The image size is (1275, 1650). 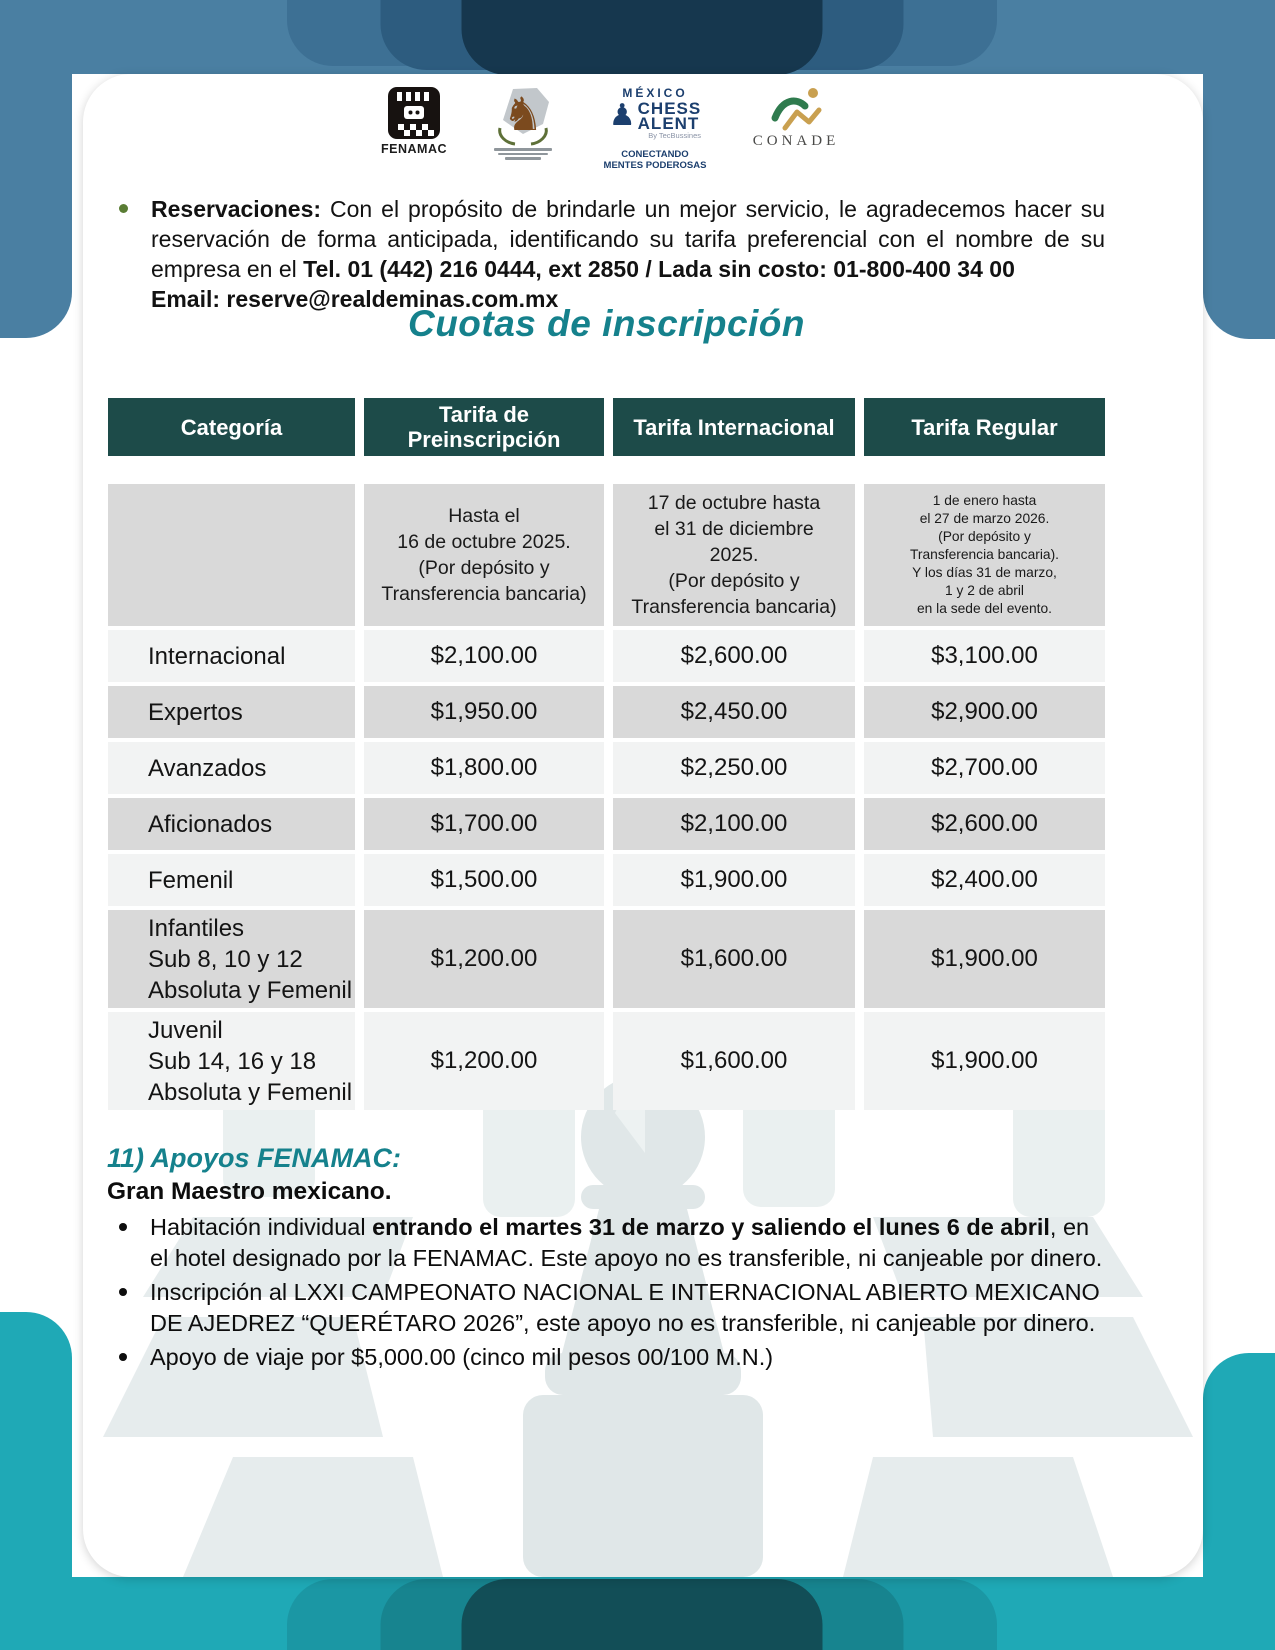 What do you see at coordinates (734, 712) in the screenshot?
I see `fees-price-cell: $2,450.00` at bounding box center [734, 712].